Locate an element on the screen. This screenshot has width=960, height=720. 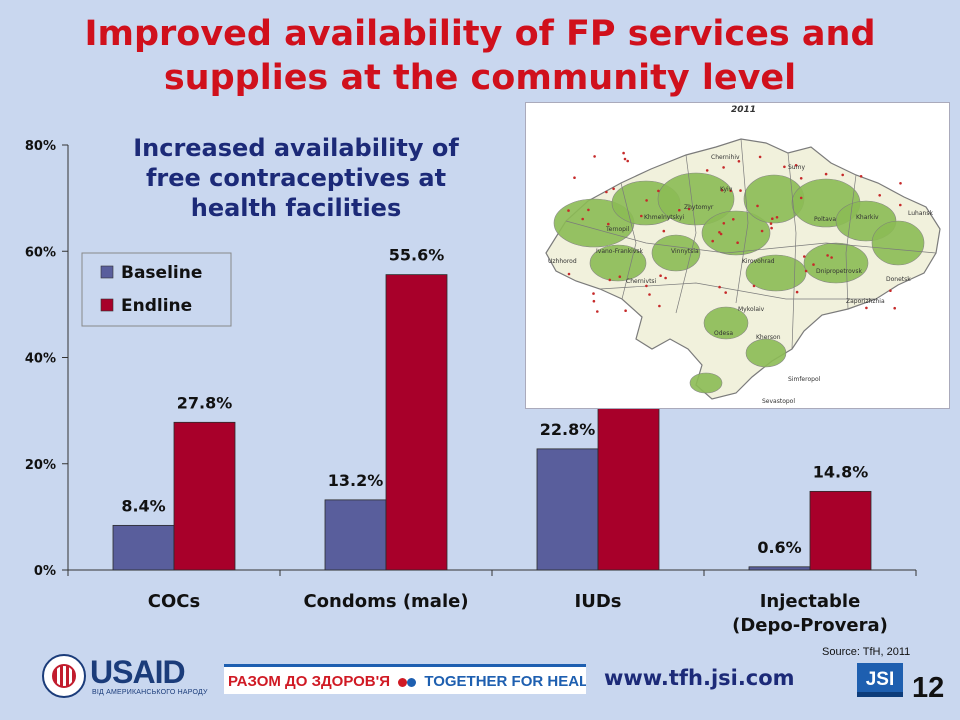
map-label: Zhytomyr is located at coordinates (699, 207).